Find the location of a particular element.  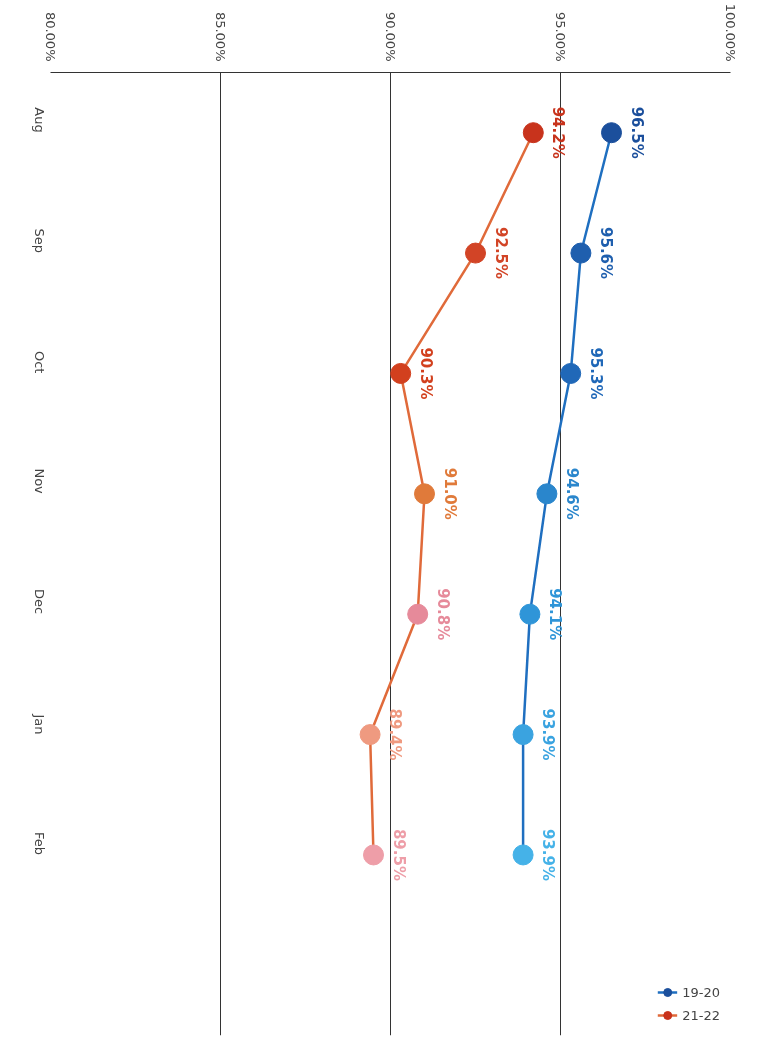

legend-label: 19-20 is located at coordinates (701, 992).